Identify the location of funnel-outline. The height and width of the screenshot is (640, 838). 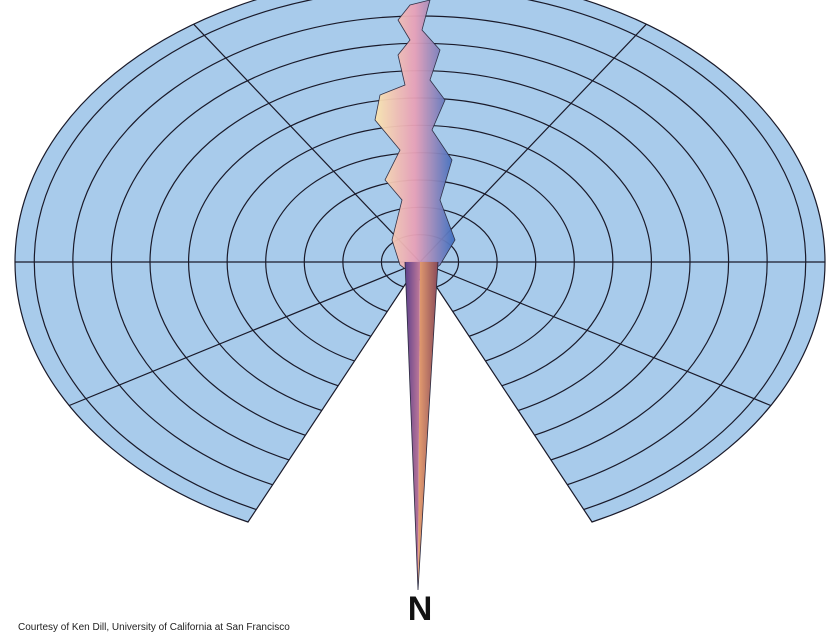
(421, 426).